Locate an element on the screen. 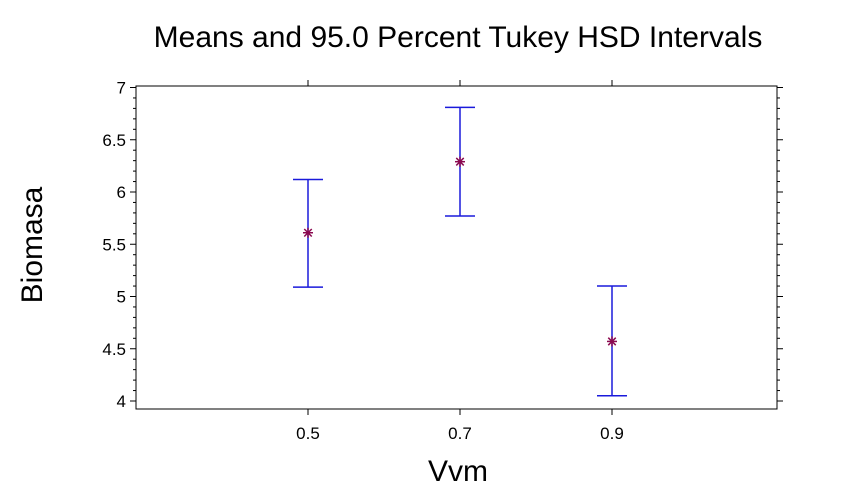 This screenshot has width=841, height=493. interval-0.7 is located at coordinates (460, 161).